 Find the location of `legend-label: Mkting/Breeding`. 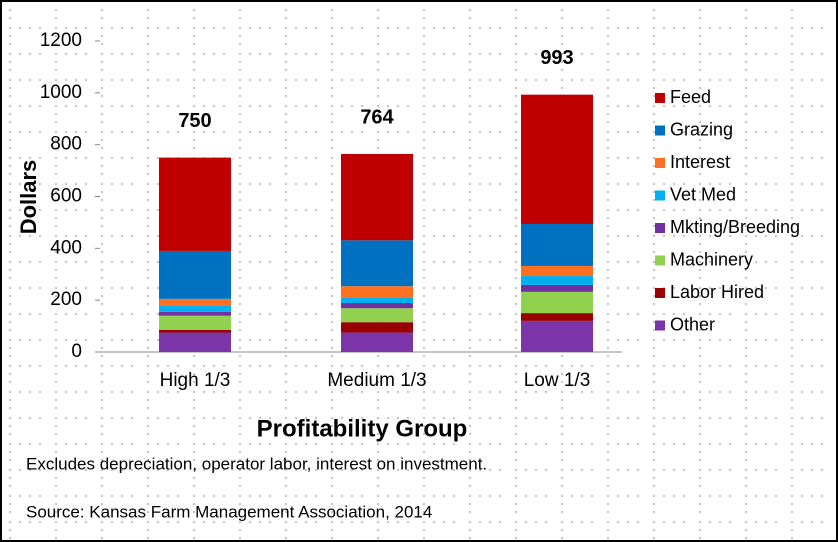

legend-label: Mkting/Breeding is located at coordinates (735, 227).